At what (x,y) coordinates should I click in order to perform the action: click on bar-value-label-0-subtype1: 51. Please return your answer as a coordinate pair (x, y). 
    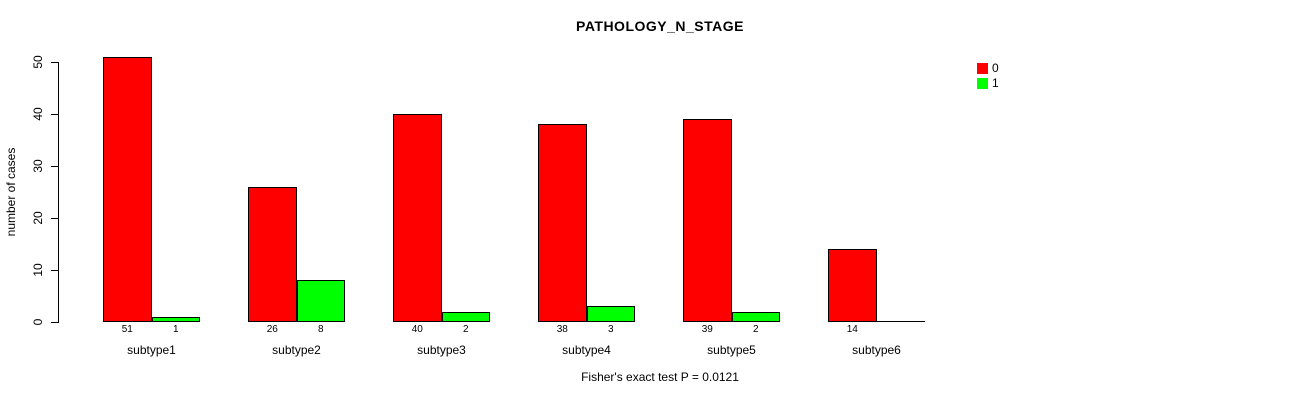
    Looking at the image, I should click on (127, 329).